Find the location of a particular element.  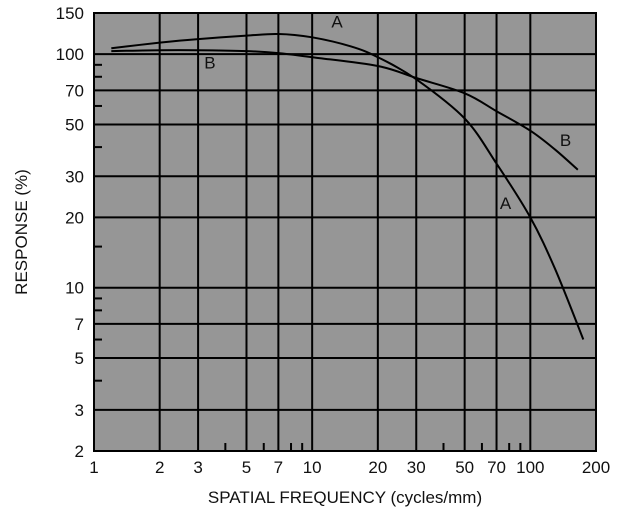

y-tick-label: 20 is located at coordinates (74, 217).